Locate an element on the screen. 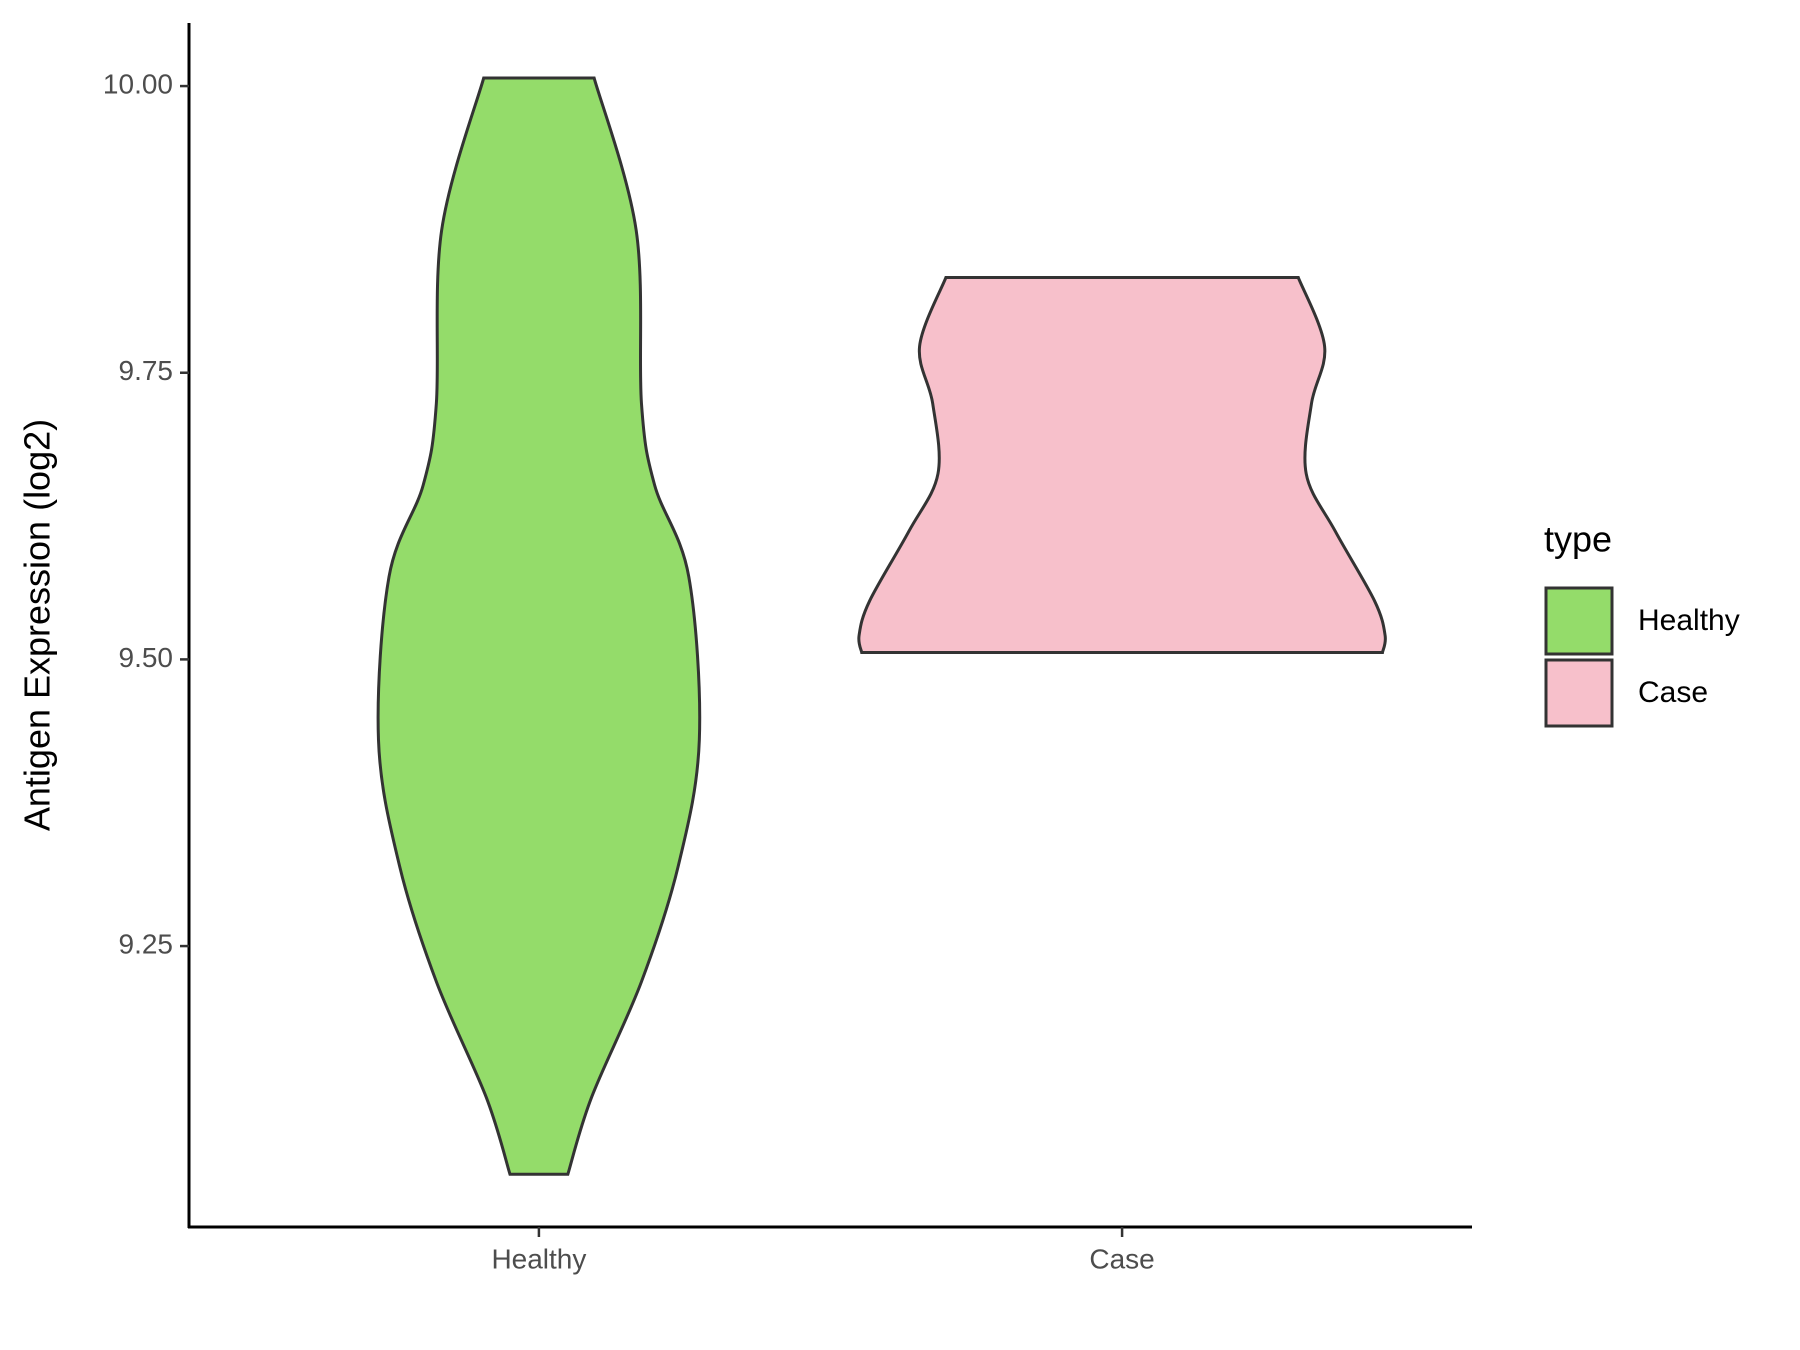 This screenshot has width=1800, height=1350. legend-title: type is located at coordinates (1578, 539).